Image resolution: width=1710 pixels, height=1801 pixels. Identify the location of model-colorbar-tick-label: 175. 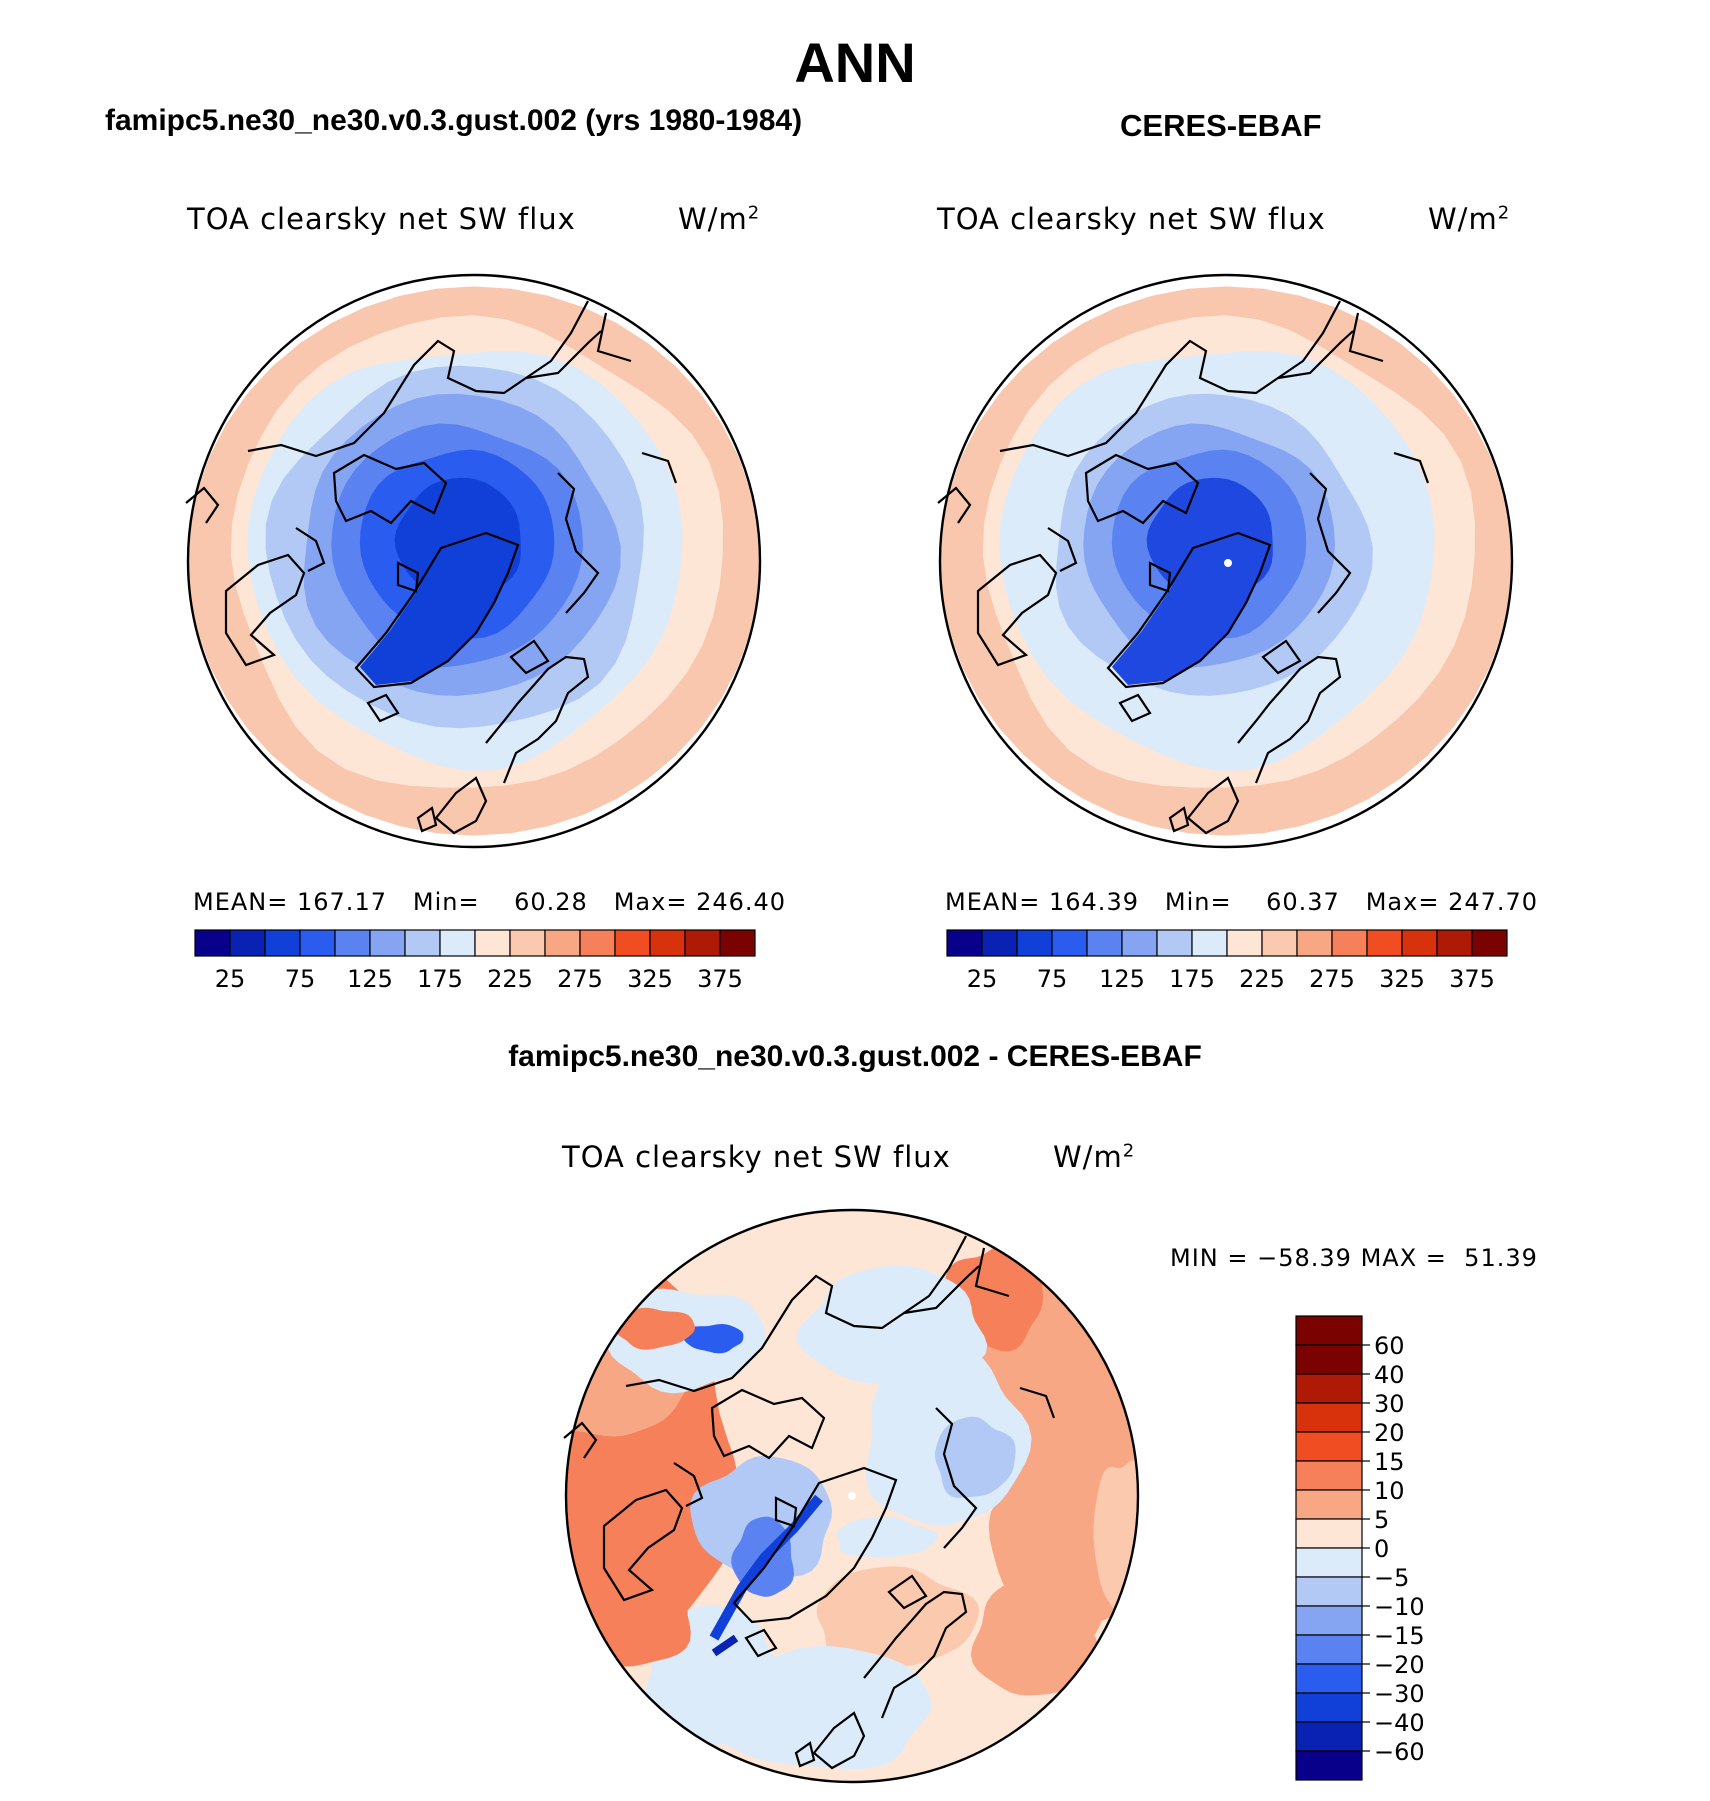
(440, 979).